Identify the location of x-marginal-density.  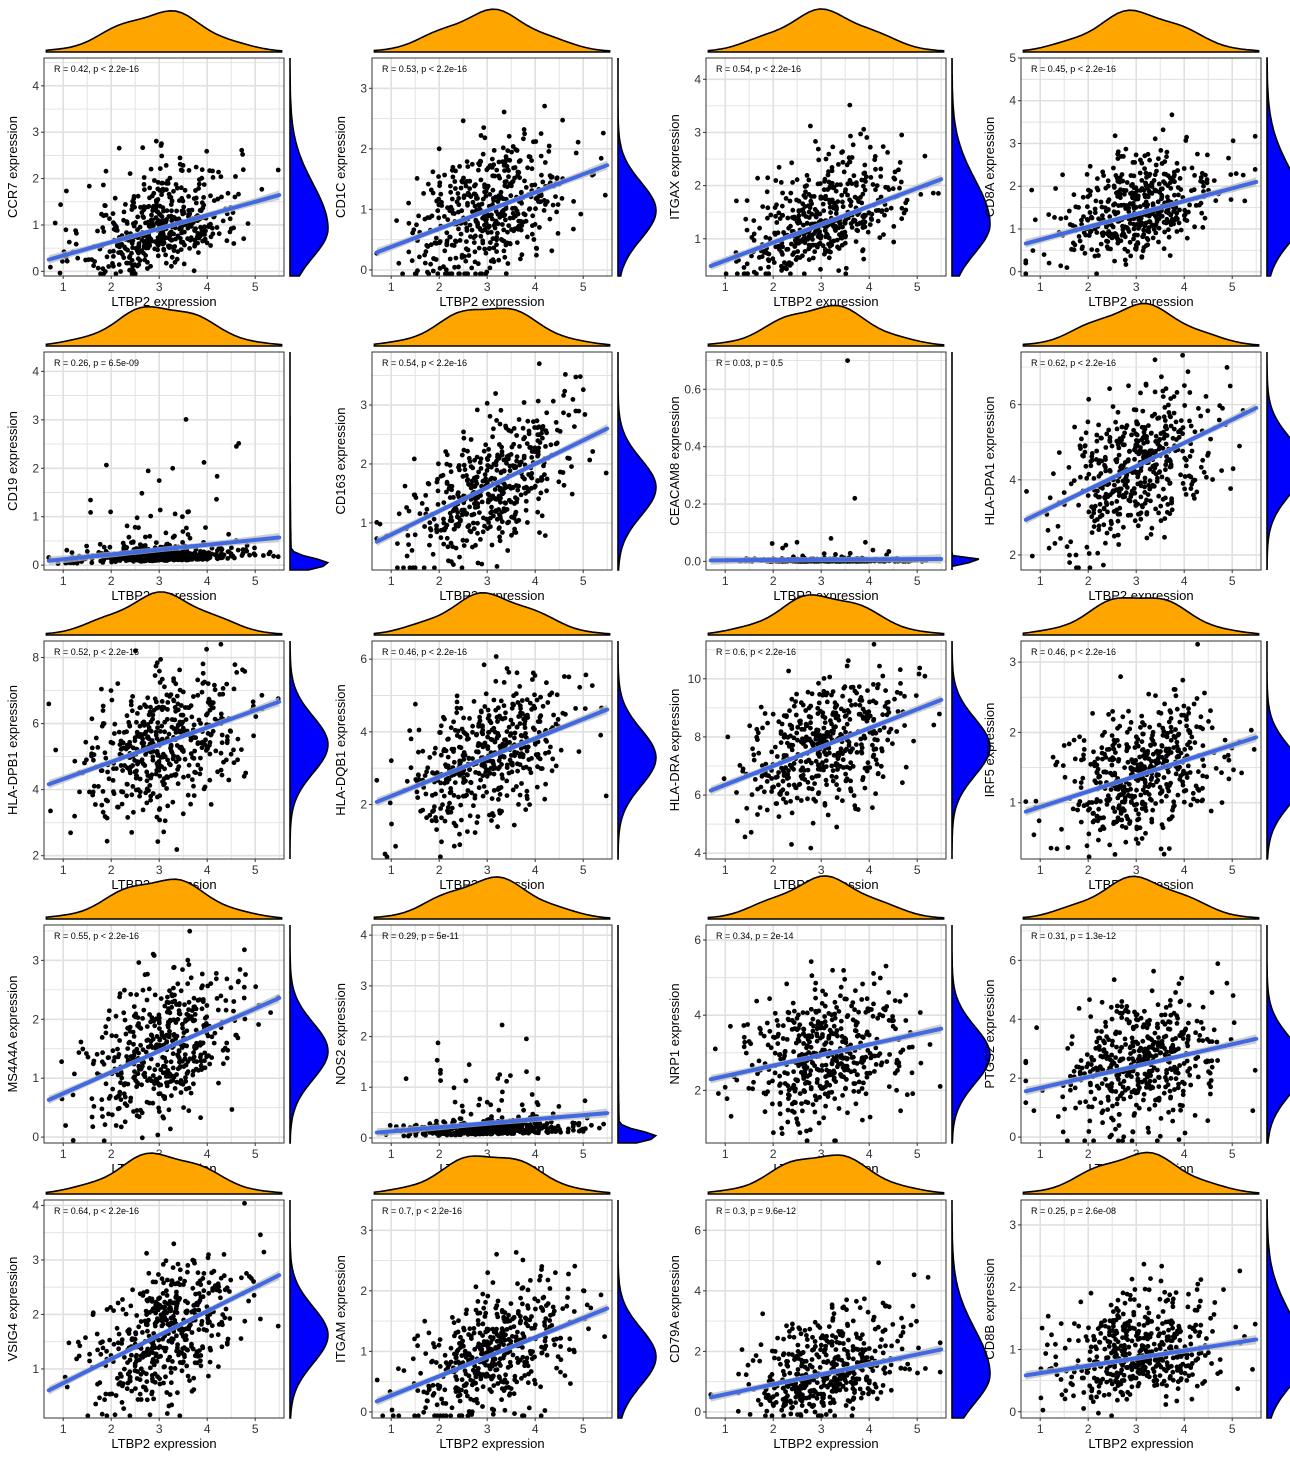
(163, 326).